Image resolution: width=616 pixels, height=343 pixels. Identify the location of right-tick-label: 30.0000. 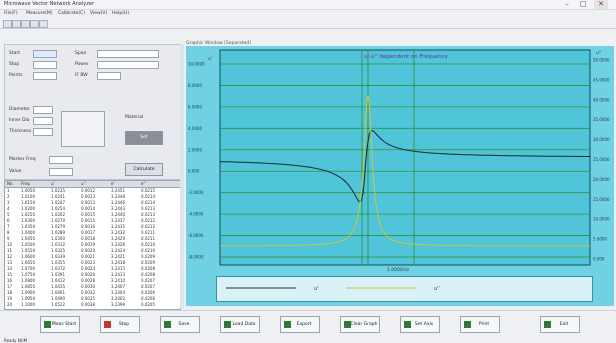
(601, 139).